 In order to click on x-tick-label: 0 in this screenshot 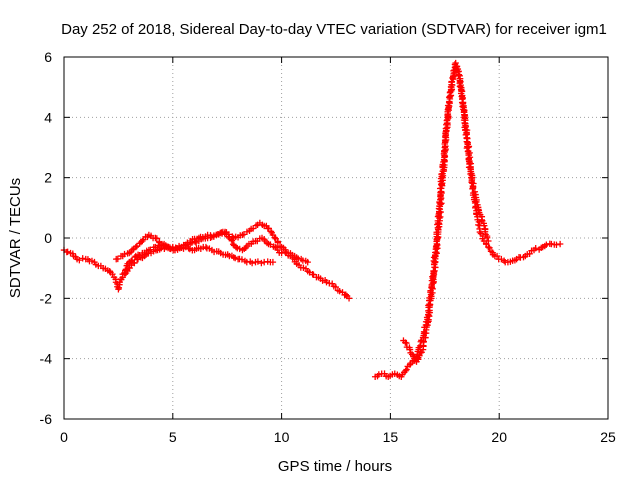, I will do `click(64, 437)`.